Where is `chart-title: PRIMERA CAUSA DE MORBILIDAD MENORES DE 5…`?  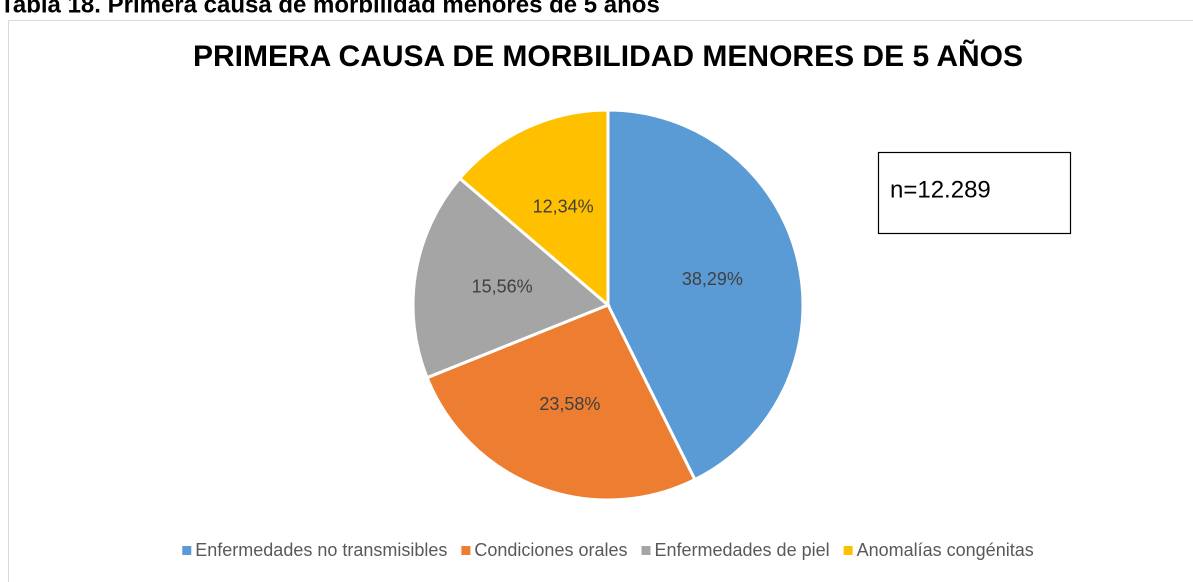 chart-title: PRIMERA CAUSA DE MORBILIDAD MENORES DE 5… is located at coordinates (608, 56).